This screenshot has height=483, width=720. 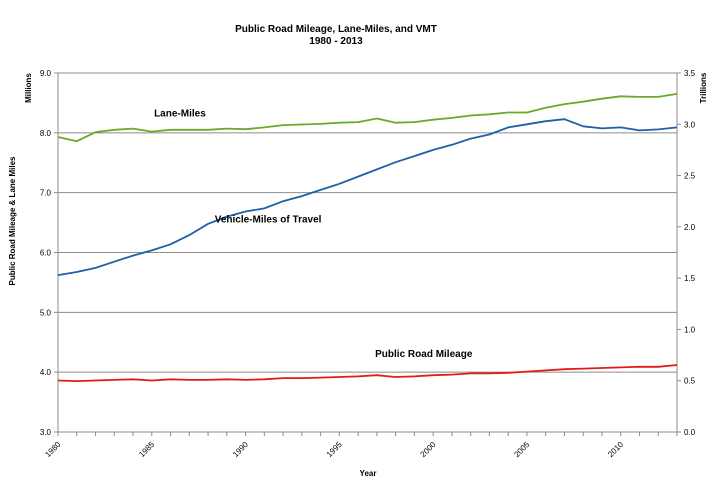 I want to click on y-right-tick-label: 0.0, so click(x=690, y=432).